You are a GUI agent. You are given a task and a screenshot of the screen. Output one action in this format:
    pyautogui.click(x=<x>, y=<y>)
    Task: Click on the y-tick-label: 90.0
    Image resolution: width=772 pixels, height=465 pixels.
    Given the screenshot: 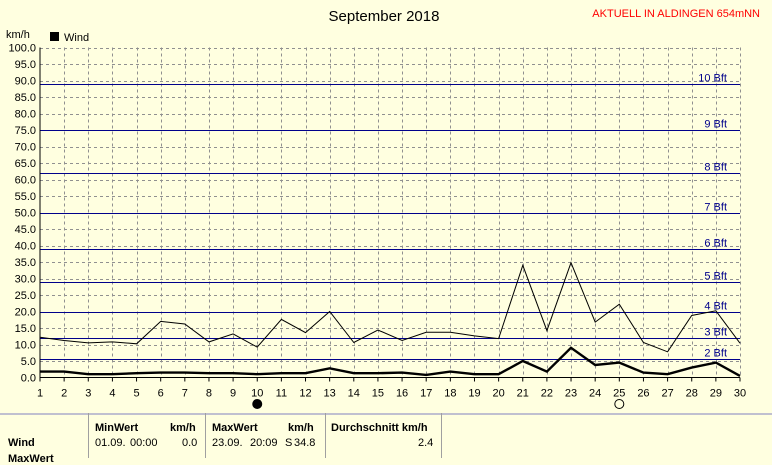 What is the action you would take?
    pyautogui.click(x=25, y=82)
    